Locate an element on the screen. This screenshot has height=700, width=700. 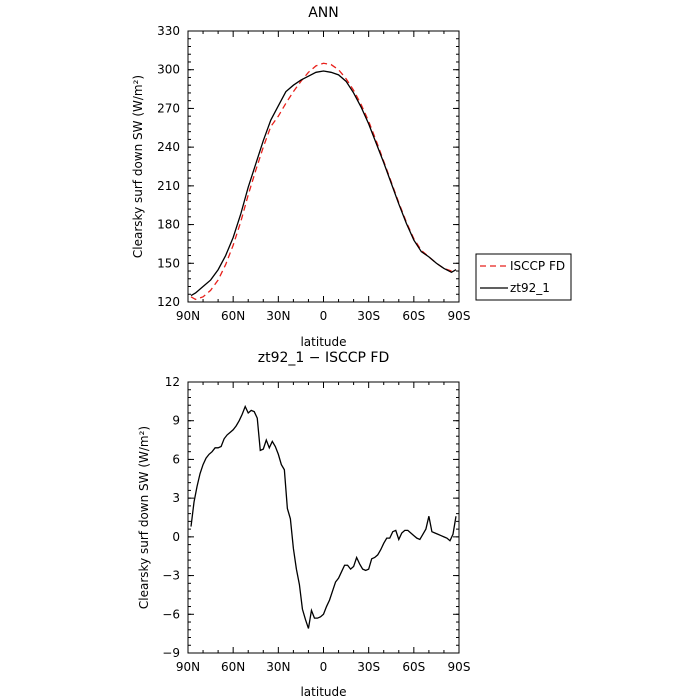
y-tick-label: 180 is located at coordinates (168, 225).